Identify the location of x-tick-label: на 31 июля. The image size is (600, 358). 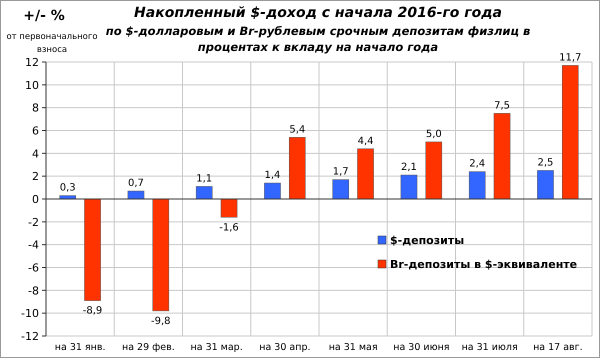
(490, 347).